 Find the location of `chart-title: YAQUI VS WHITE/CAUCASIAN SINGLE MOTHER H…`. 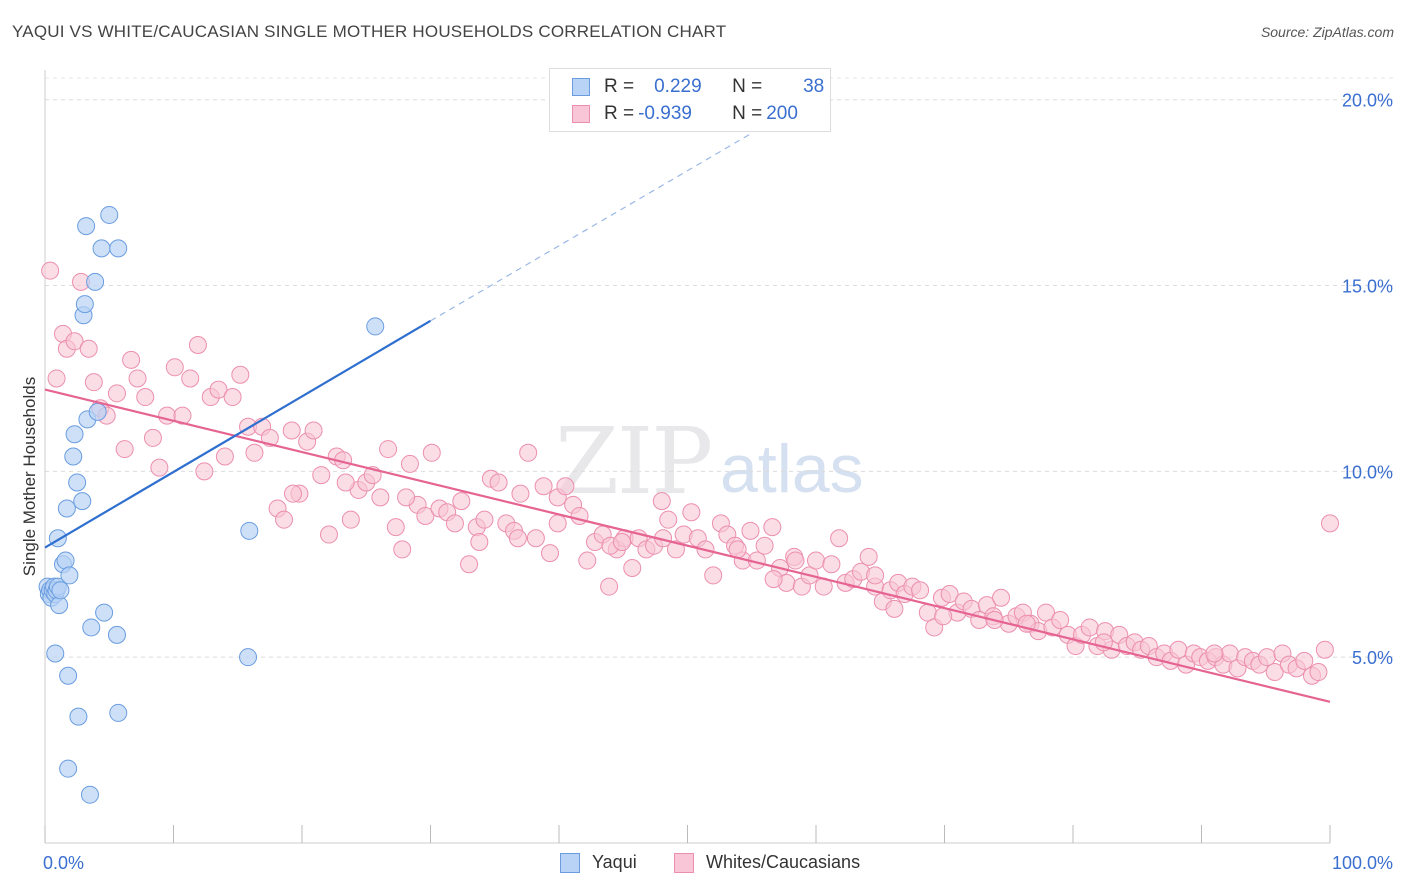

chart-title: YAQUI VS WHITE/CAUCASIAN SINGLE MOTHER H… is located at coordinates (369, 31).